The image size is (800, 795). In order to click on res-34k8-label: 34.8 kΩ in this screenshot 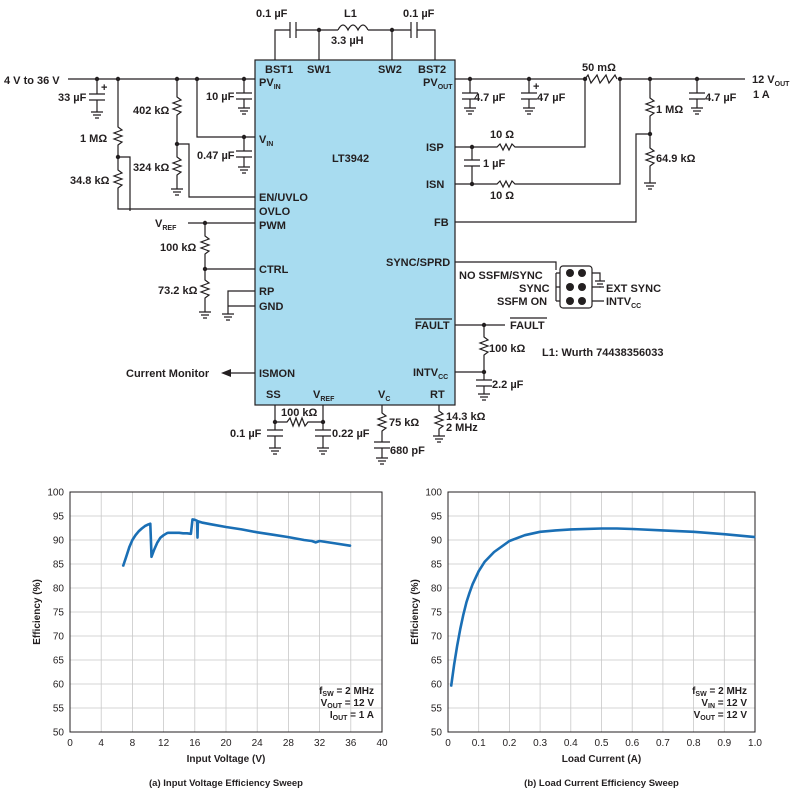, I will do `click(90, 181)`.